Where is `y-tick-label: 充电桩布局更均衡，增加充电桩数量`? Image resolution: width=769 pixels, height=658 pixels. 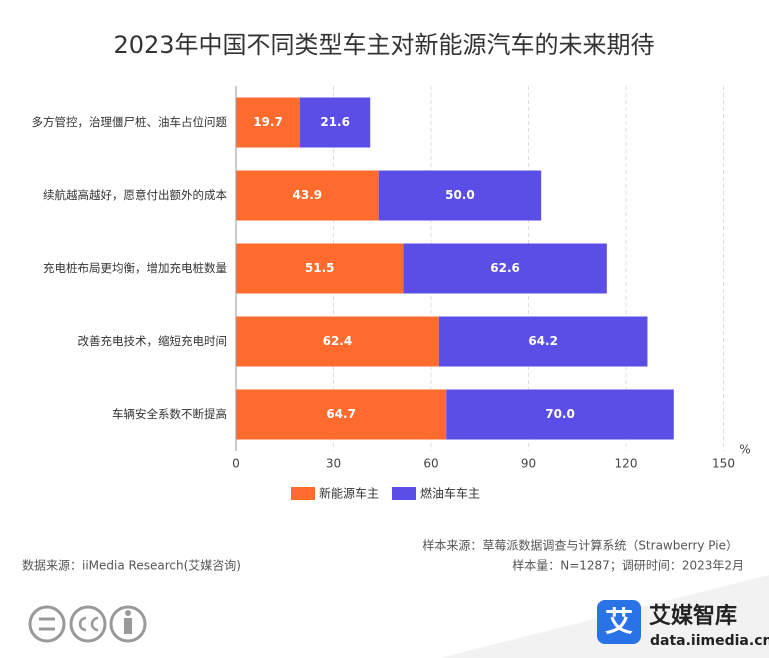 y-tick-label: 充电桩布局更均衡，增加充电桩数量 is located at coordinates (135, 268).